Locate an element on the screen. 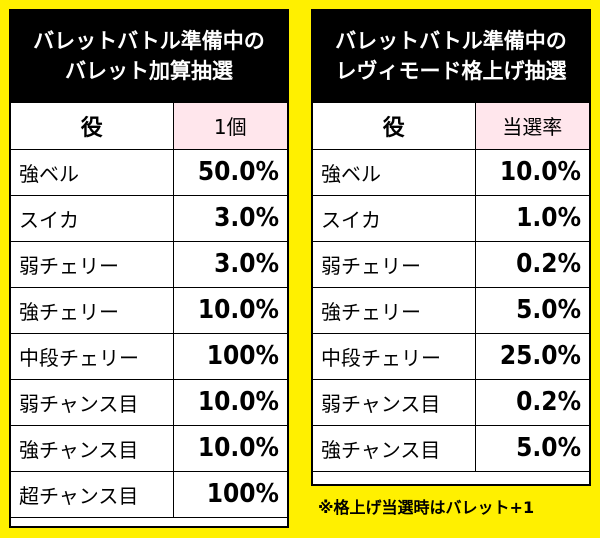 This screenshot has width=600, height=538. title-line-2: レヴィモード格上げ抽選 is located at coordinates (451, 71).